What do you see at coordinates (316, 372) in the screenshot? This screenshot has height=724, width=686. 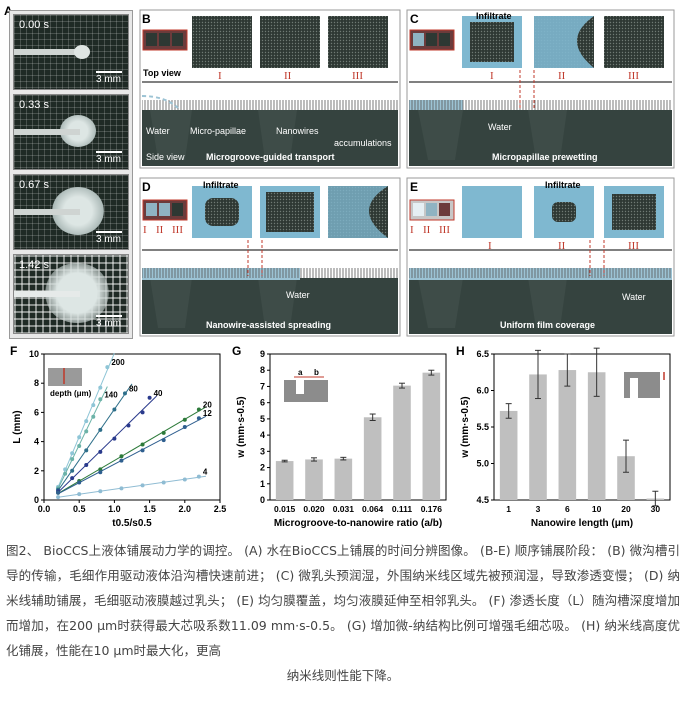 I see `inset-b-label: b` at bounding box center [316, 372].